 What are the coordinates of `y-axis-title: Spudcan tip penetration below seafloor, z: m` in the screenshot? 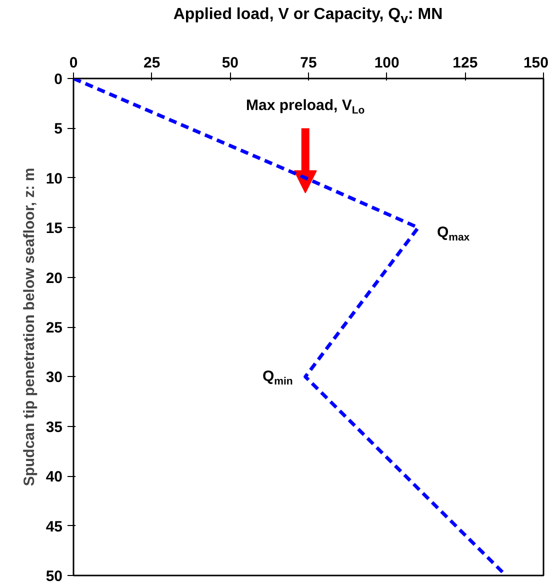 It's located at (29, 327).